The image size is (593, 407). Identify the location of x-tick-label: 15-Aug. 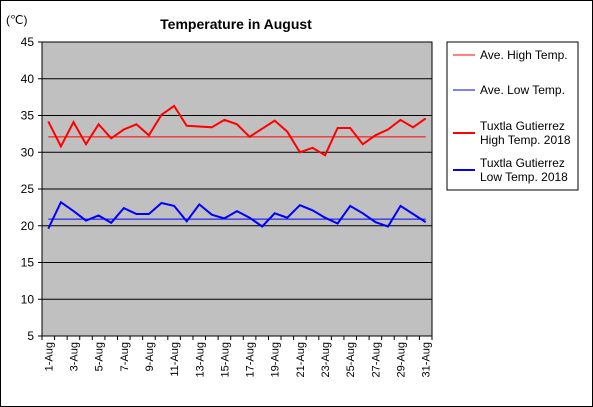
(225, 359).